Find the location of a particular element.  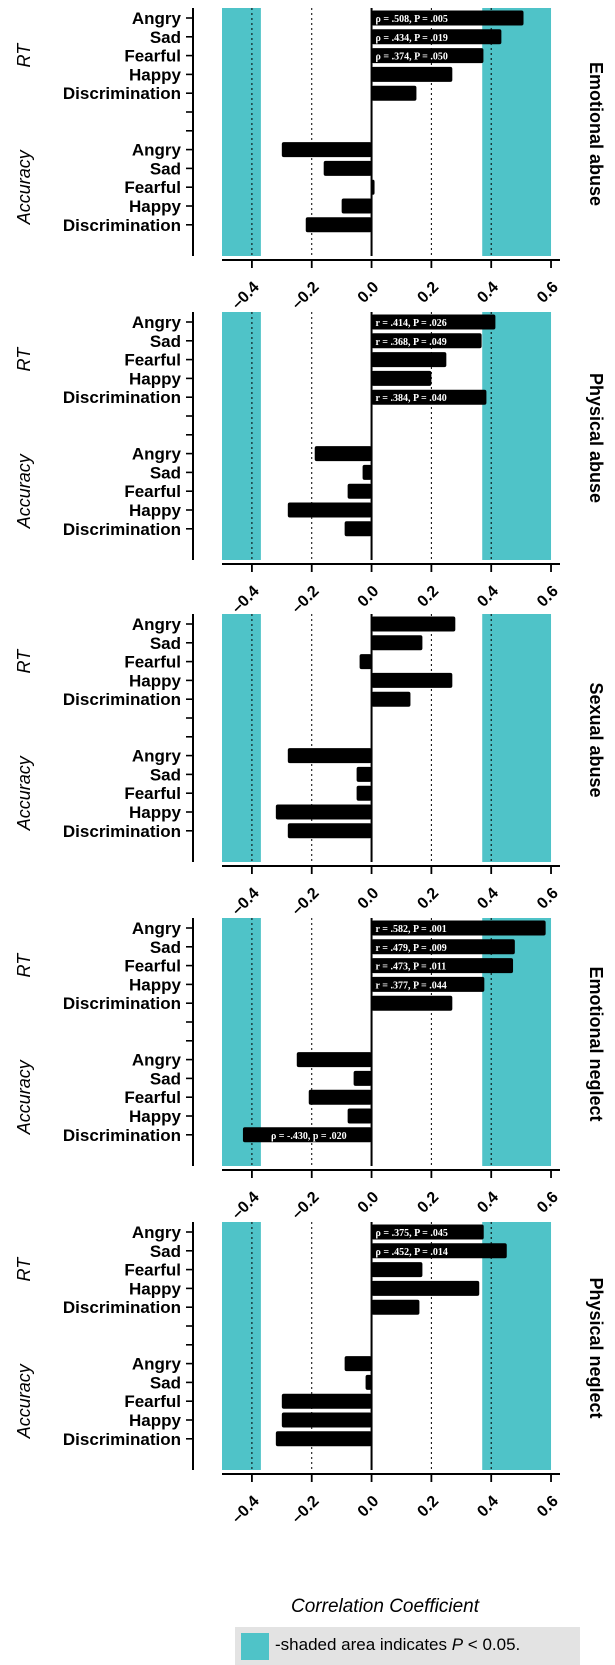

legend-swatch is located at coordinates (255, 1646).